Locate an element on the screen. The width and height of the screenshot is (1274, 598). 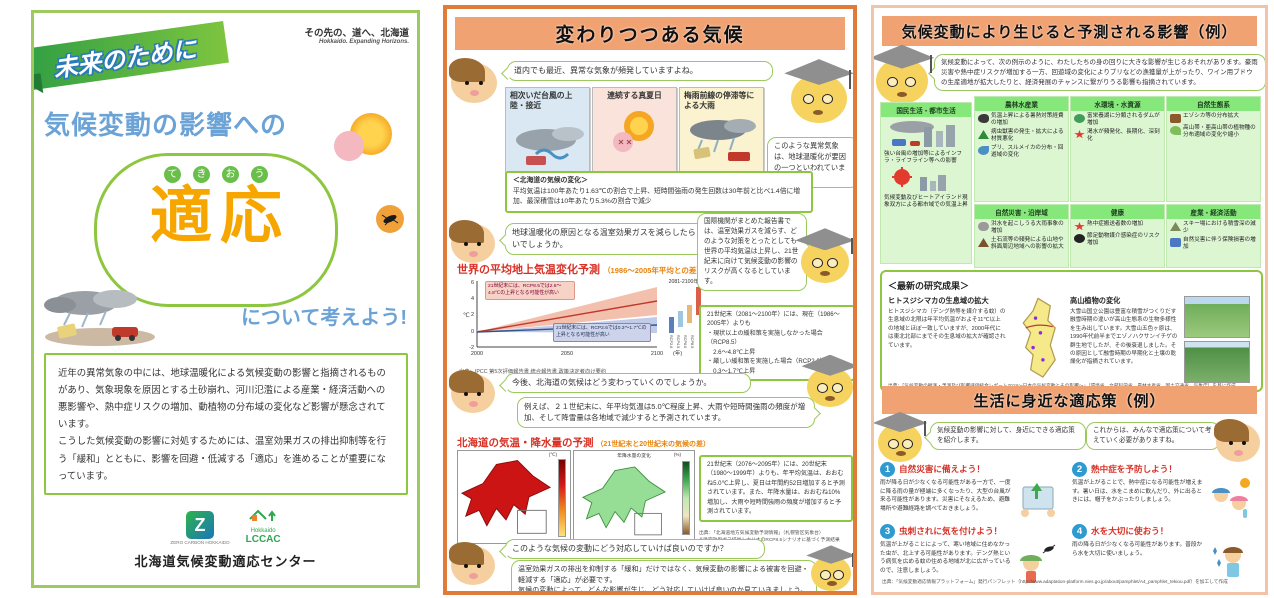
action-number-badge: 3 is located at coordinates (887, 531).